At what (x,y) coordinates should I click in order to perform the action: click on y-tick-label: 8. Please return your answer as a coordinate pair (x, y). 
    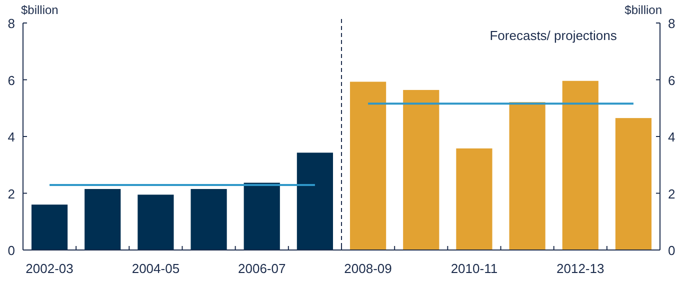
    Looking at the image, I should click on (11, 23).